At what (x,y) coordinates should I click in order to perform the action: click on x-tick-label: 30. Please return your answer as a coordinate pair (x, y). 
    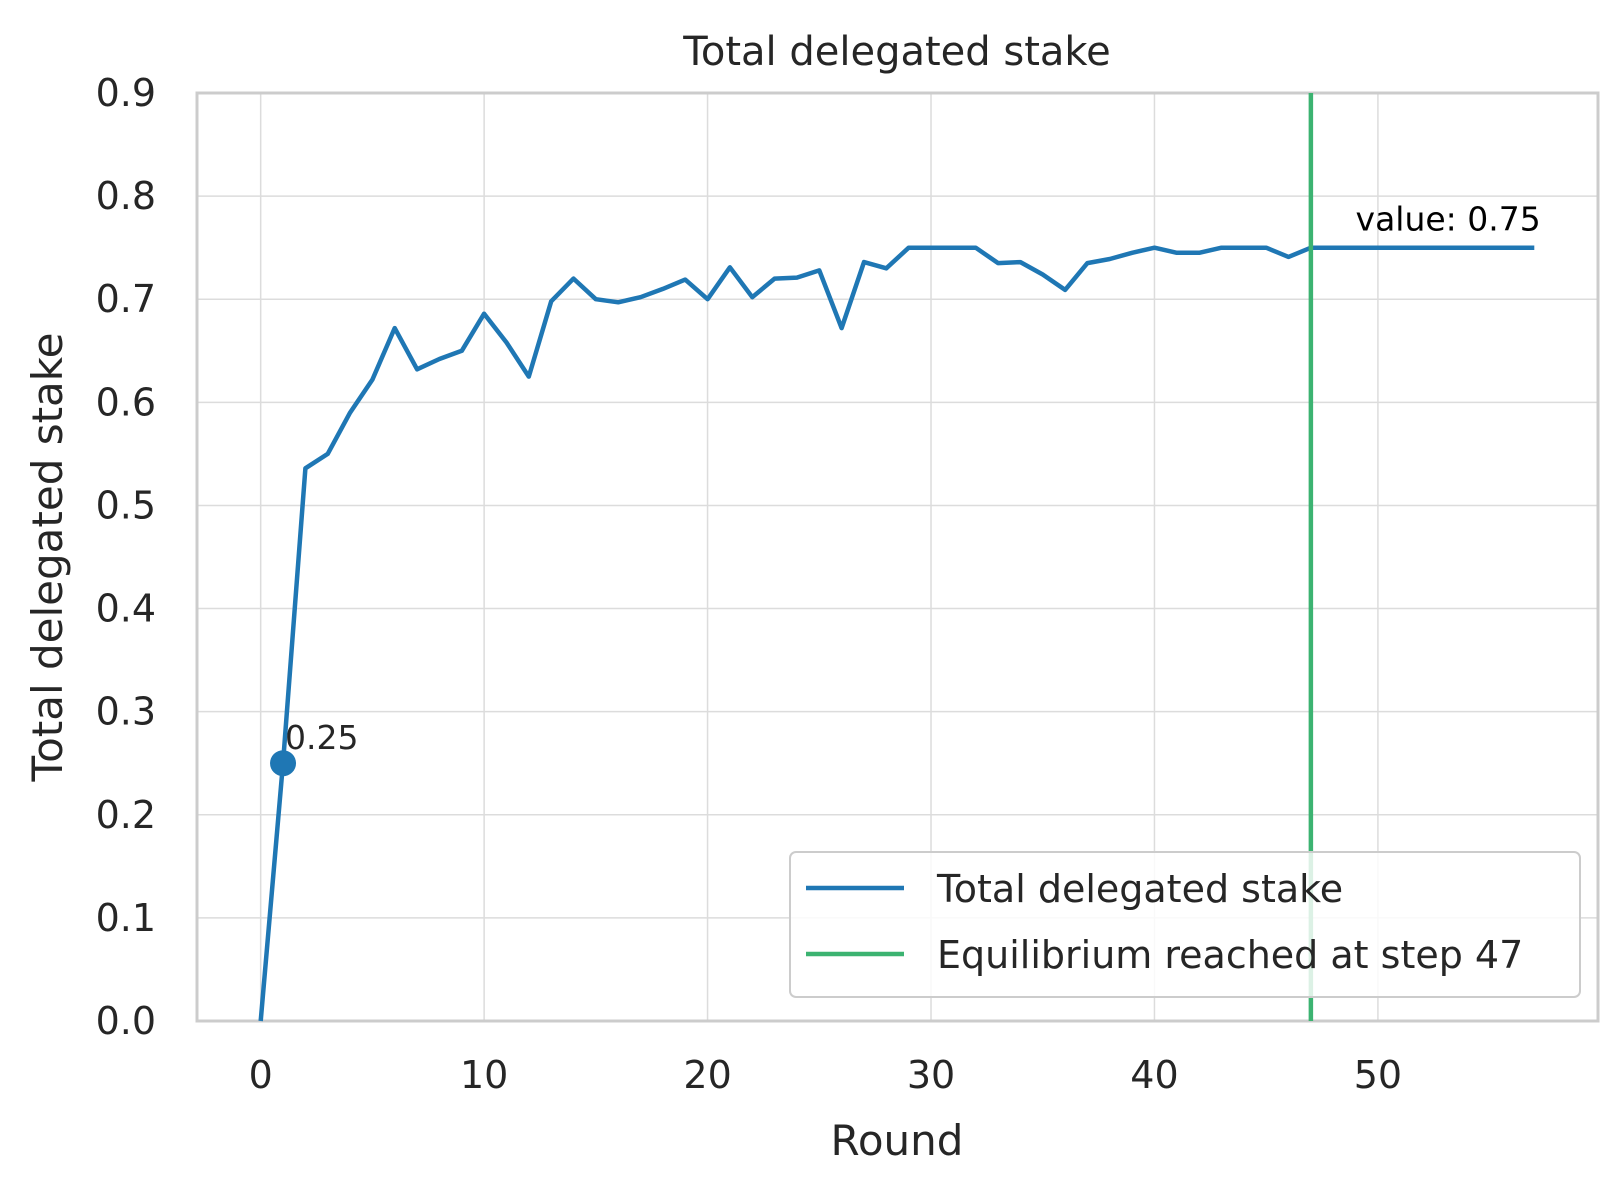
    Looking at the image, I should click on (931, 1075).